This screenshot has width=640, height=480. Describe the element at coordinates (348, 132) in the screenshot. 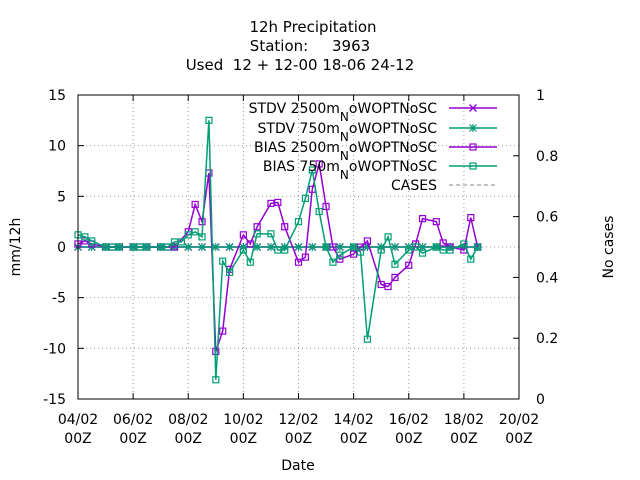

I see `legend-label: STDV 750mNoWOPTNoSC` at that location.